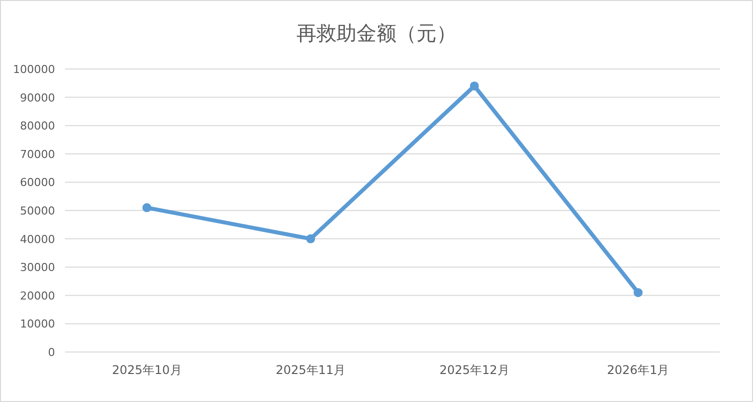  I want to click on chart-title: 再救助金额（元）, so click(376, 33).